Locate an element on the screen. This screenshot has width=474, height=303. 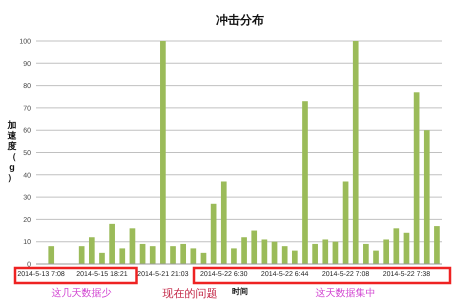
x-axis-title: 时间 is located at coordinates (240, 291).